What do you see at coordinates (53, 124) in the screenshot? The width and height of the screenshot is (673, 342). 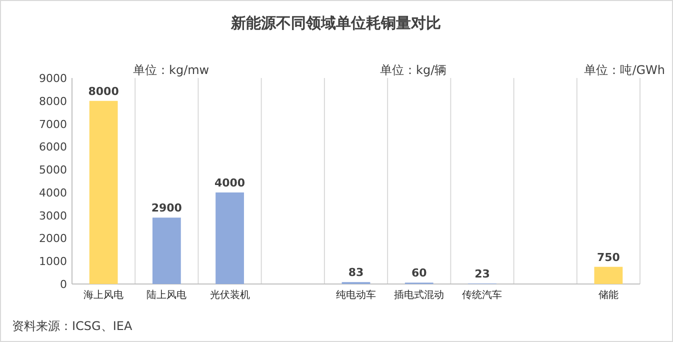 I see `y-tick-label: 7000` at bounding box center [53, 124].